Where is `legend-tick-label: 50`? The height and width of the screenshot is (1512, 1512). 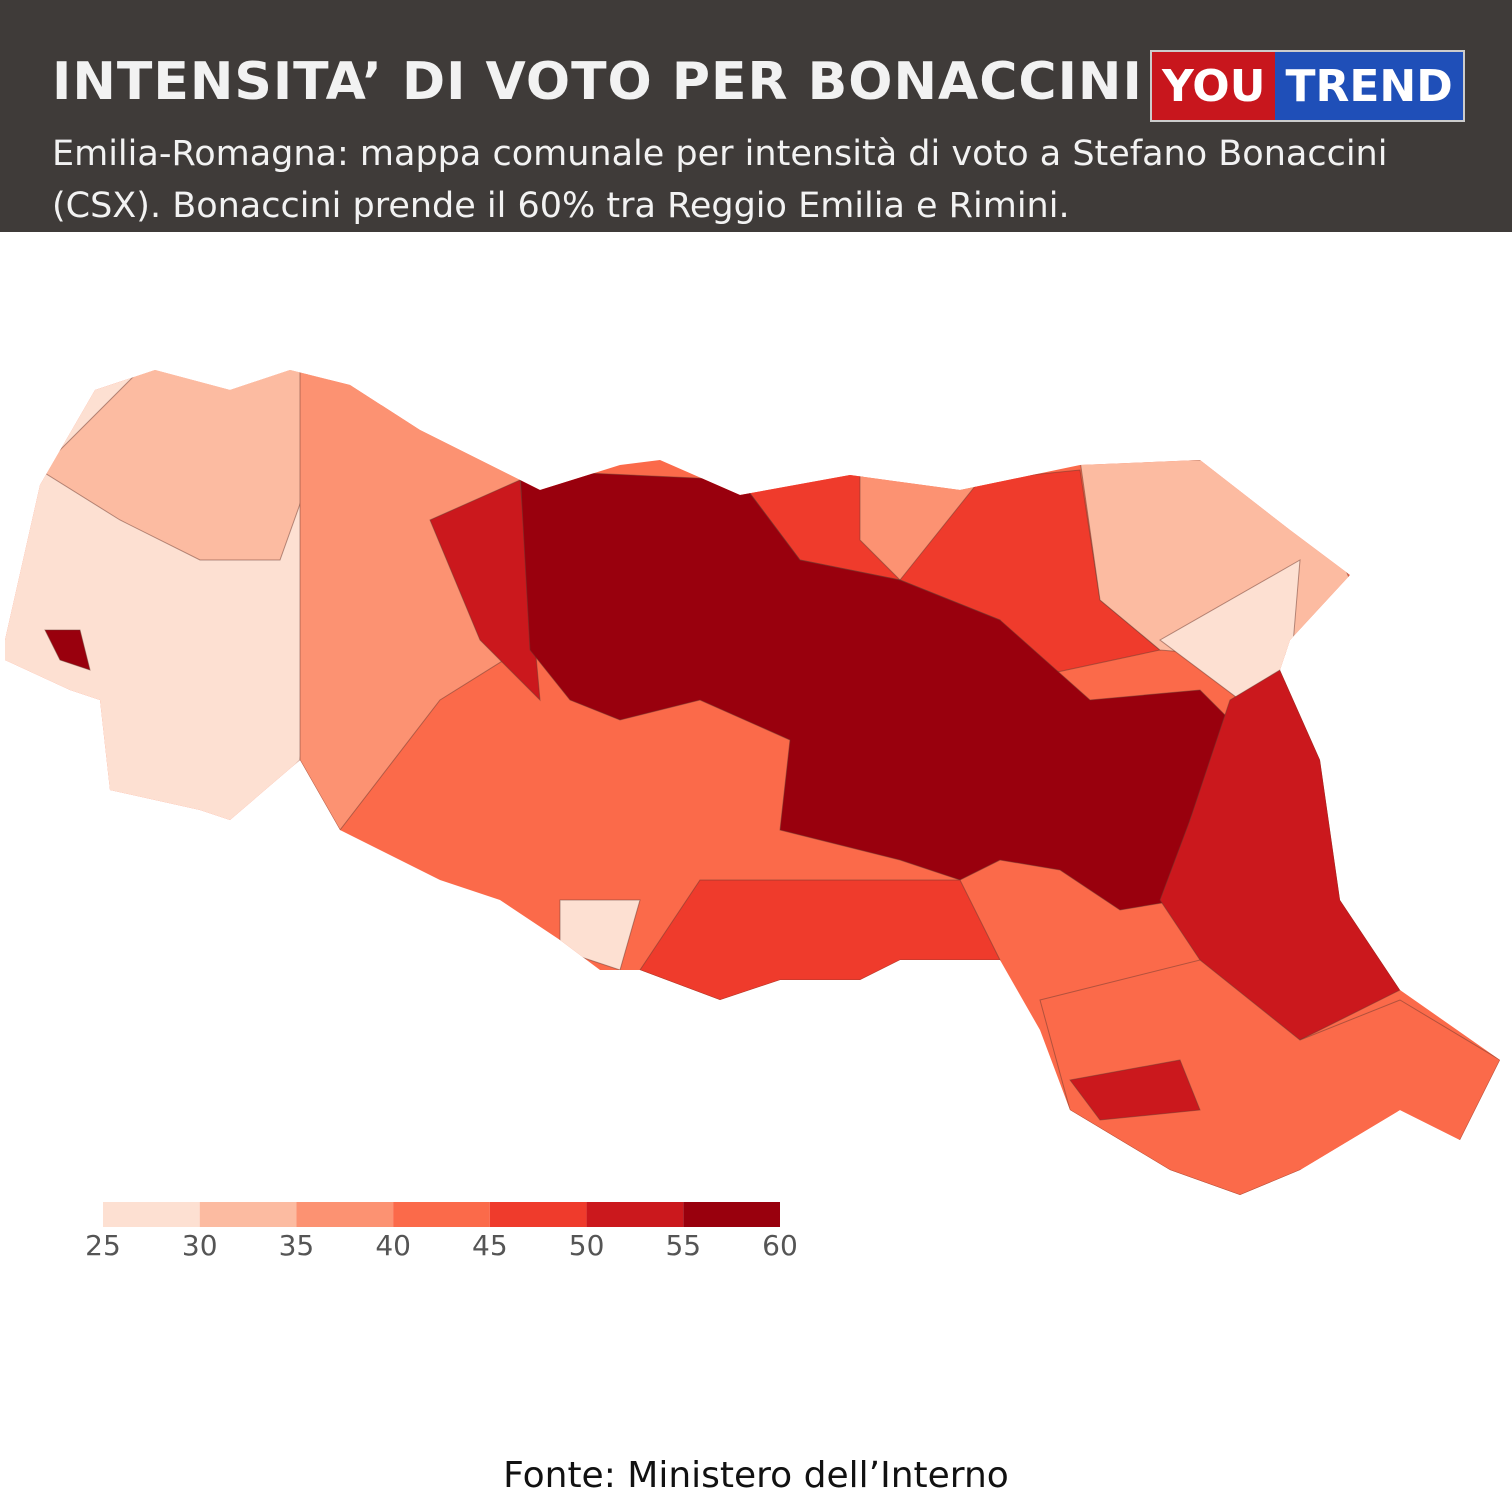
legend-tick-label: 50 is located at coordinates (587, 1245).